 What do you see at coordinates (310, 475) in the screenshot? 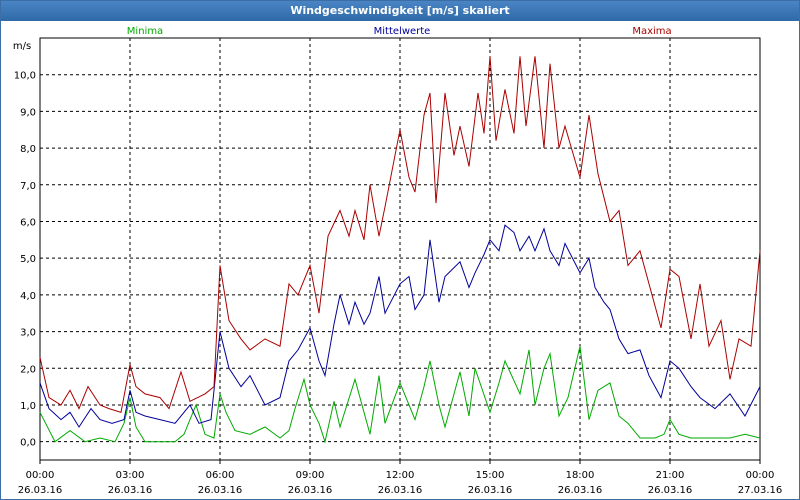
I see `x-tick-time-label: 09:00` at bounding box center [310, 475].